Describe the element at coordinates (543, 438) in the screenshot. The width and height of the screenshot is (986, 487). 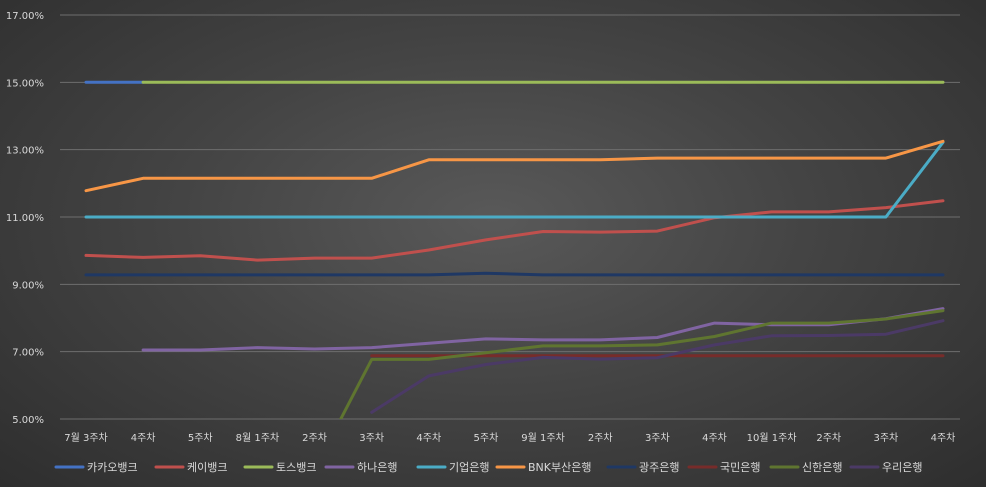
I see `x-tick-label: 9월 1주차` at that location.